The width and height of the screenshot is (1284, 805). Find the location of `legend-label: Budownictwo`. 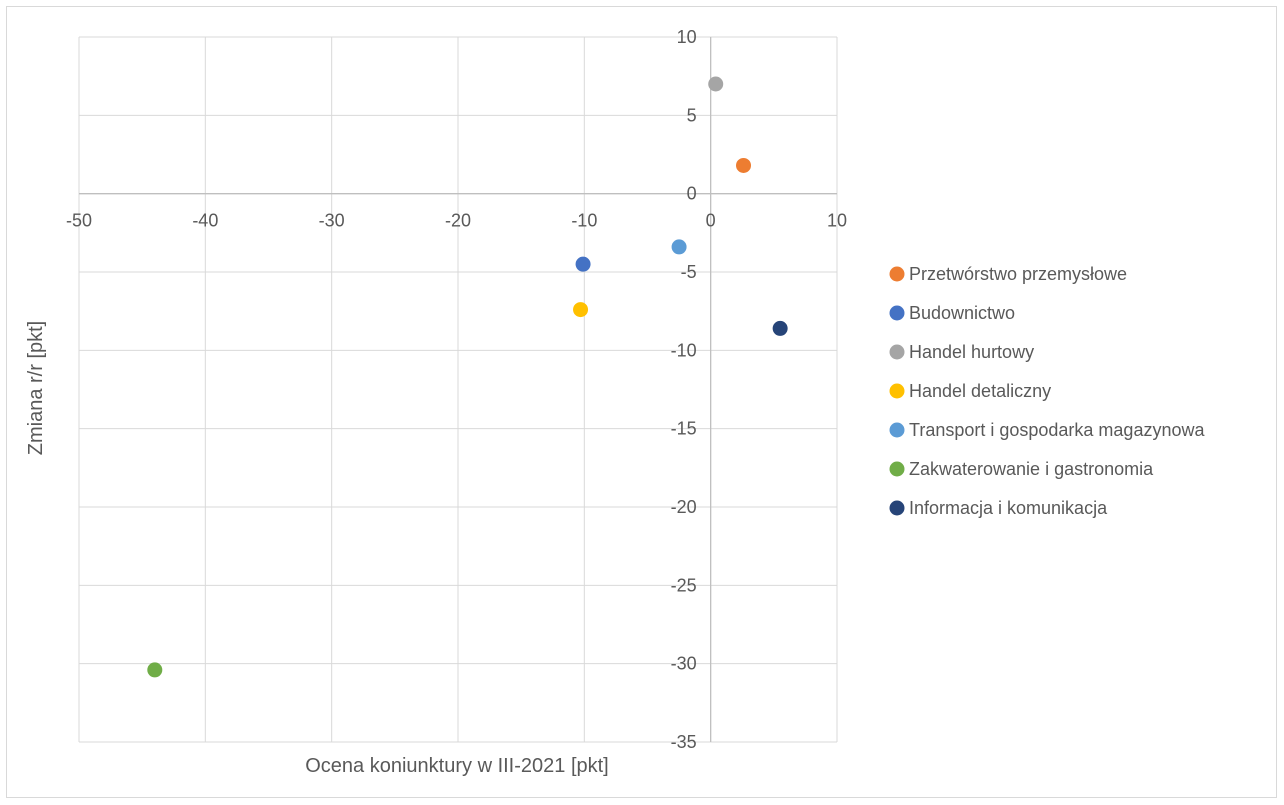

legend-label: Budownictwo is located at coordinates (962, 313).